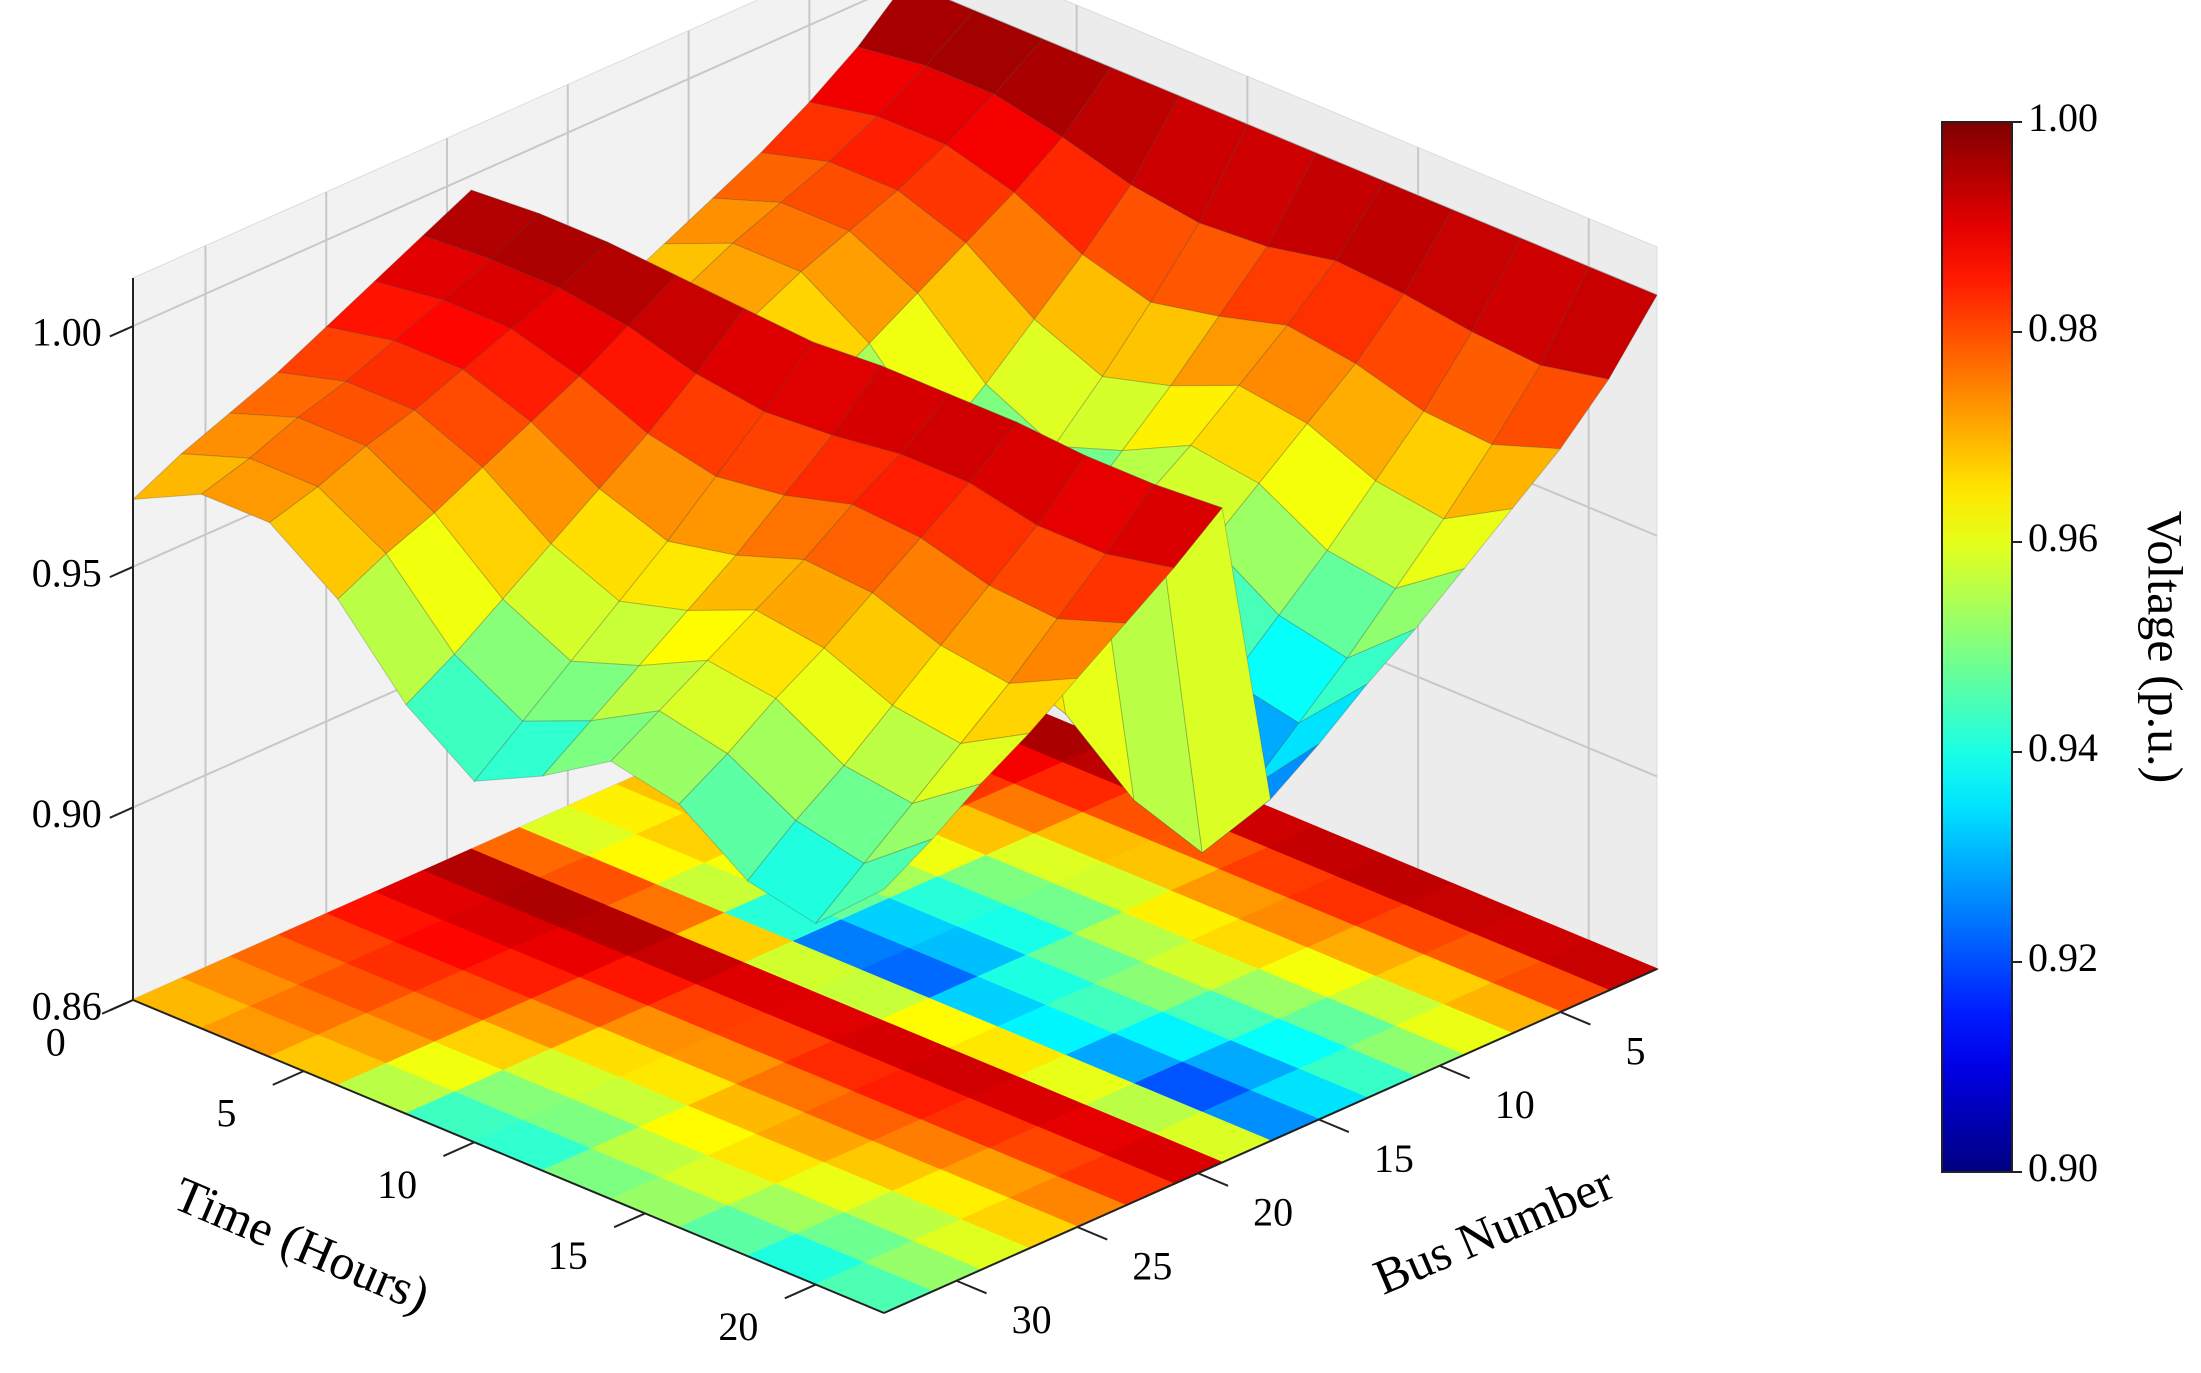  I want to click on x-tick-label: 0, so click(56, 1042).